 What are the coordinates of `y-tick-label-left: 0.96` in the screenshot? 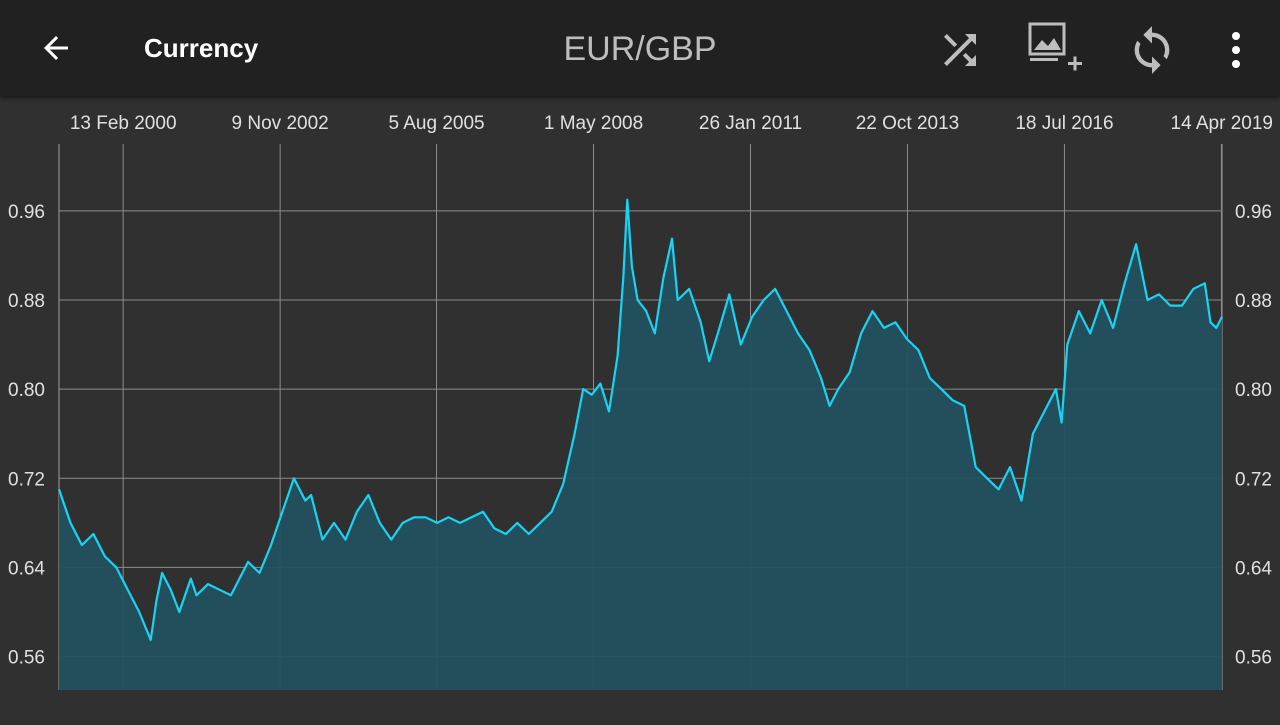 It's located at (26, 212).